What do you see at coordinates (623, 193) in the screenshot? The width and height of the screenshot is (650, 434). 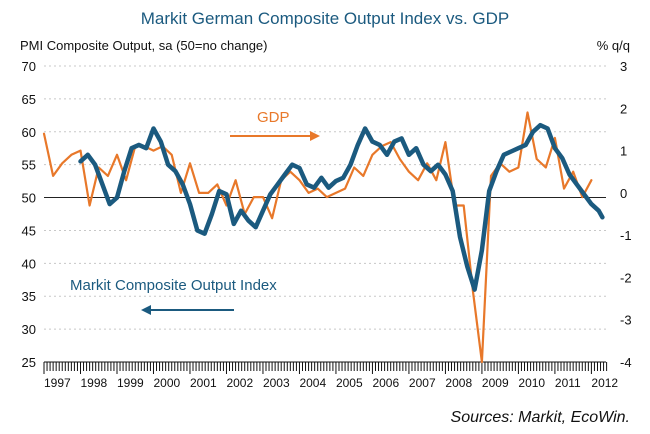 I see `y-right-tick-label: 0` at bounding box center [623, 193].